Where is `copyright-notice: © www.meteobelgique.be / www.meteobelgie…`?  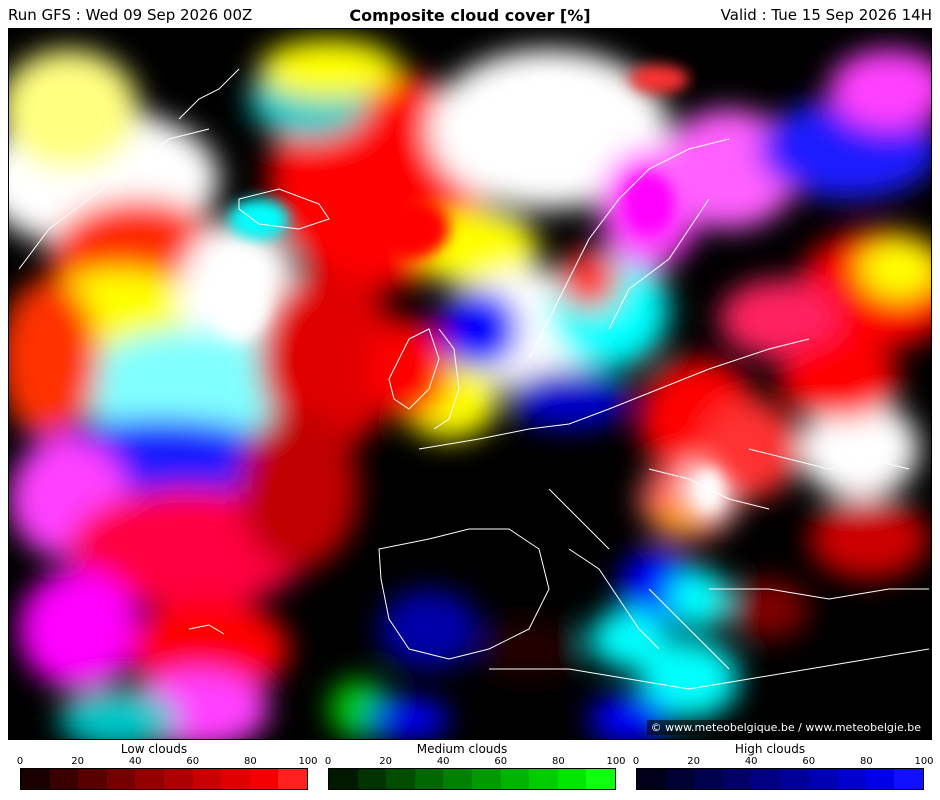
copyright-notice: © www.meteobelgique.be / www.meteobelgie… is located at coordinates (785, 727).